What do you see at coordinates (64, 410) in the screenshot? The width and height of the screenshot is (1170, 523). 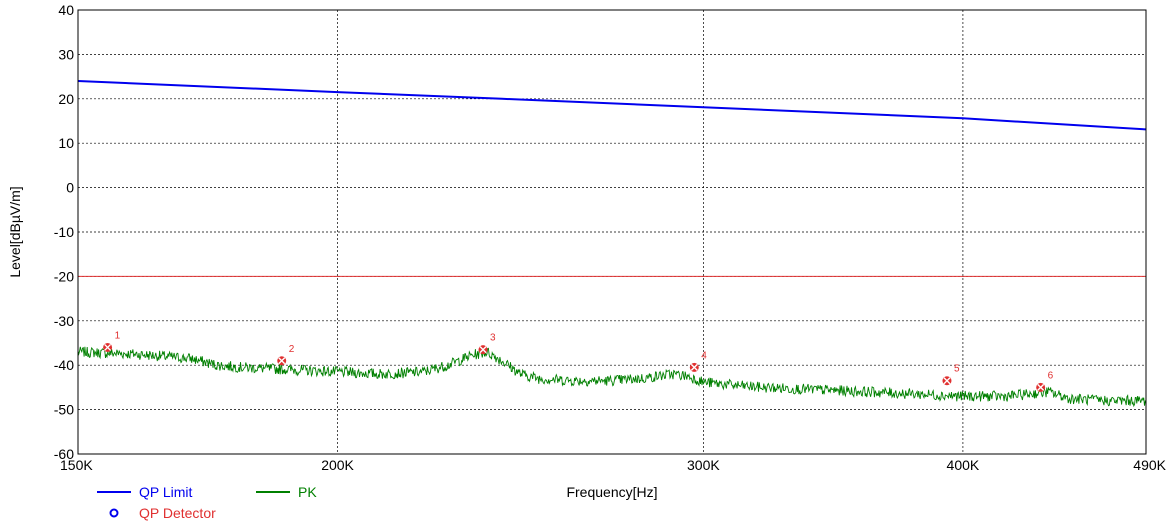 I see `y-tick-label: -50` at bounding box center [64, 410].